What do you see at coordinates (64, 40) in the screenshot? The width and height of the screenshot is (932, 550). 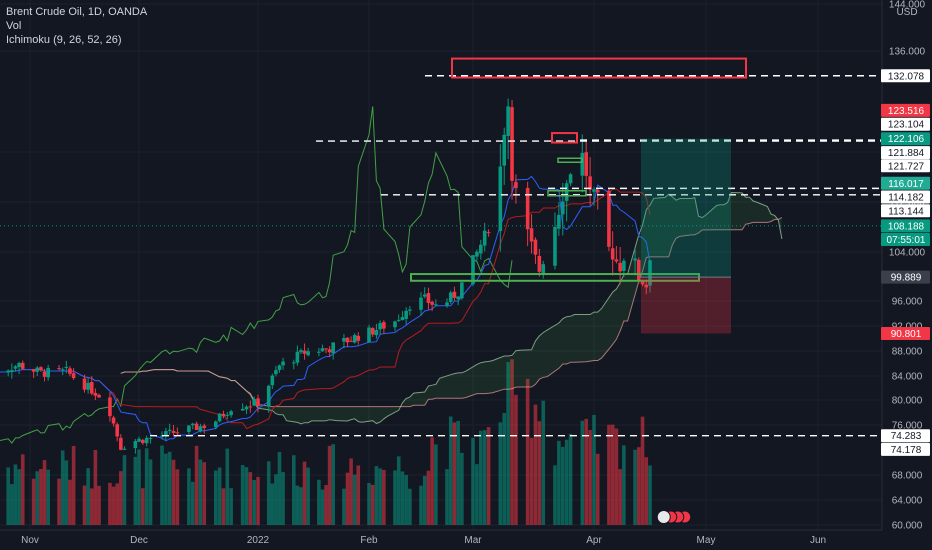 I see `ichimoku-indicator-label: Ichimoku (9, 26, 52, 26)` at bounding box center [64, 40].